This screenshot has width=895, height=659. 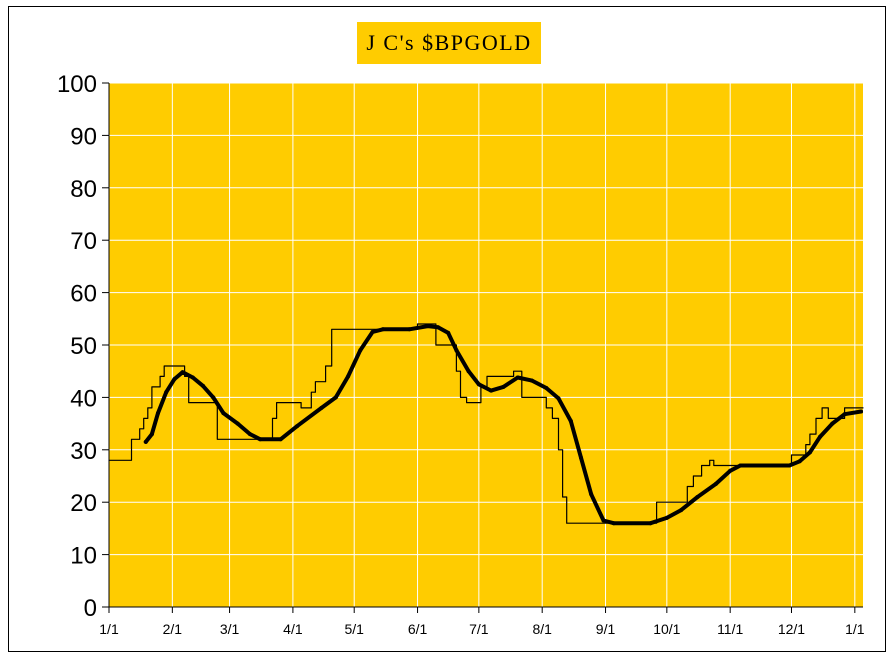 I want to click on x-tick-label: 6/1, so click(x=418, y=629).